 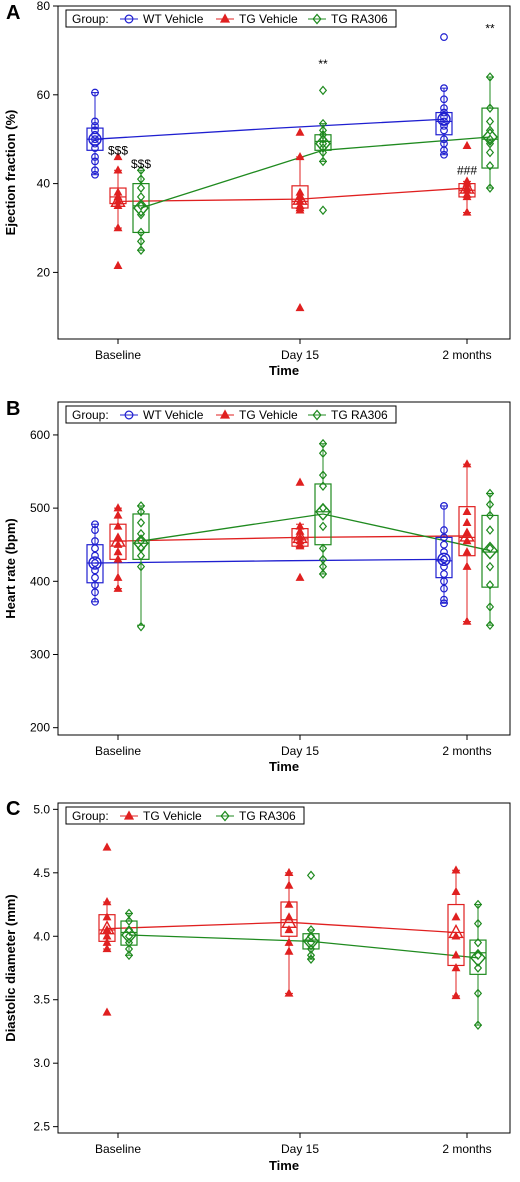 What do you see at coordinates (300, 1149) in the screenshot?
I see `x-tick-label: Day 15` at bounding box center [300, 1149].